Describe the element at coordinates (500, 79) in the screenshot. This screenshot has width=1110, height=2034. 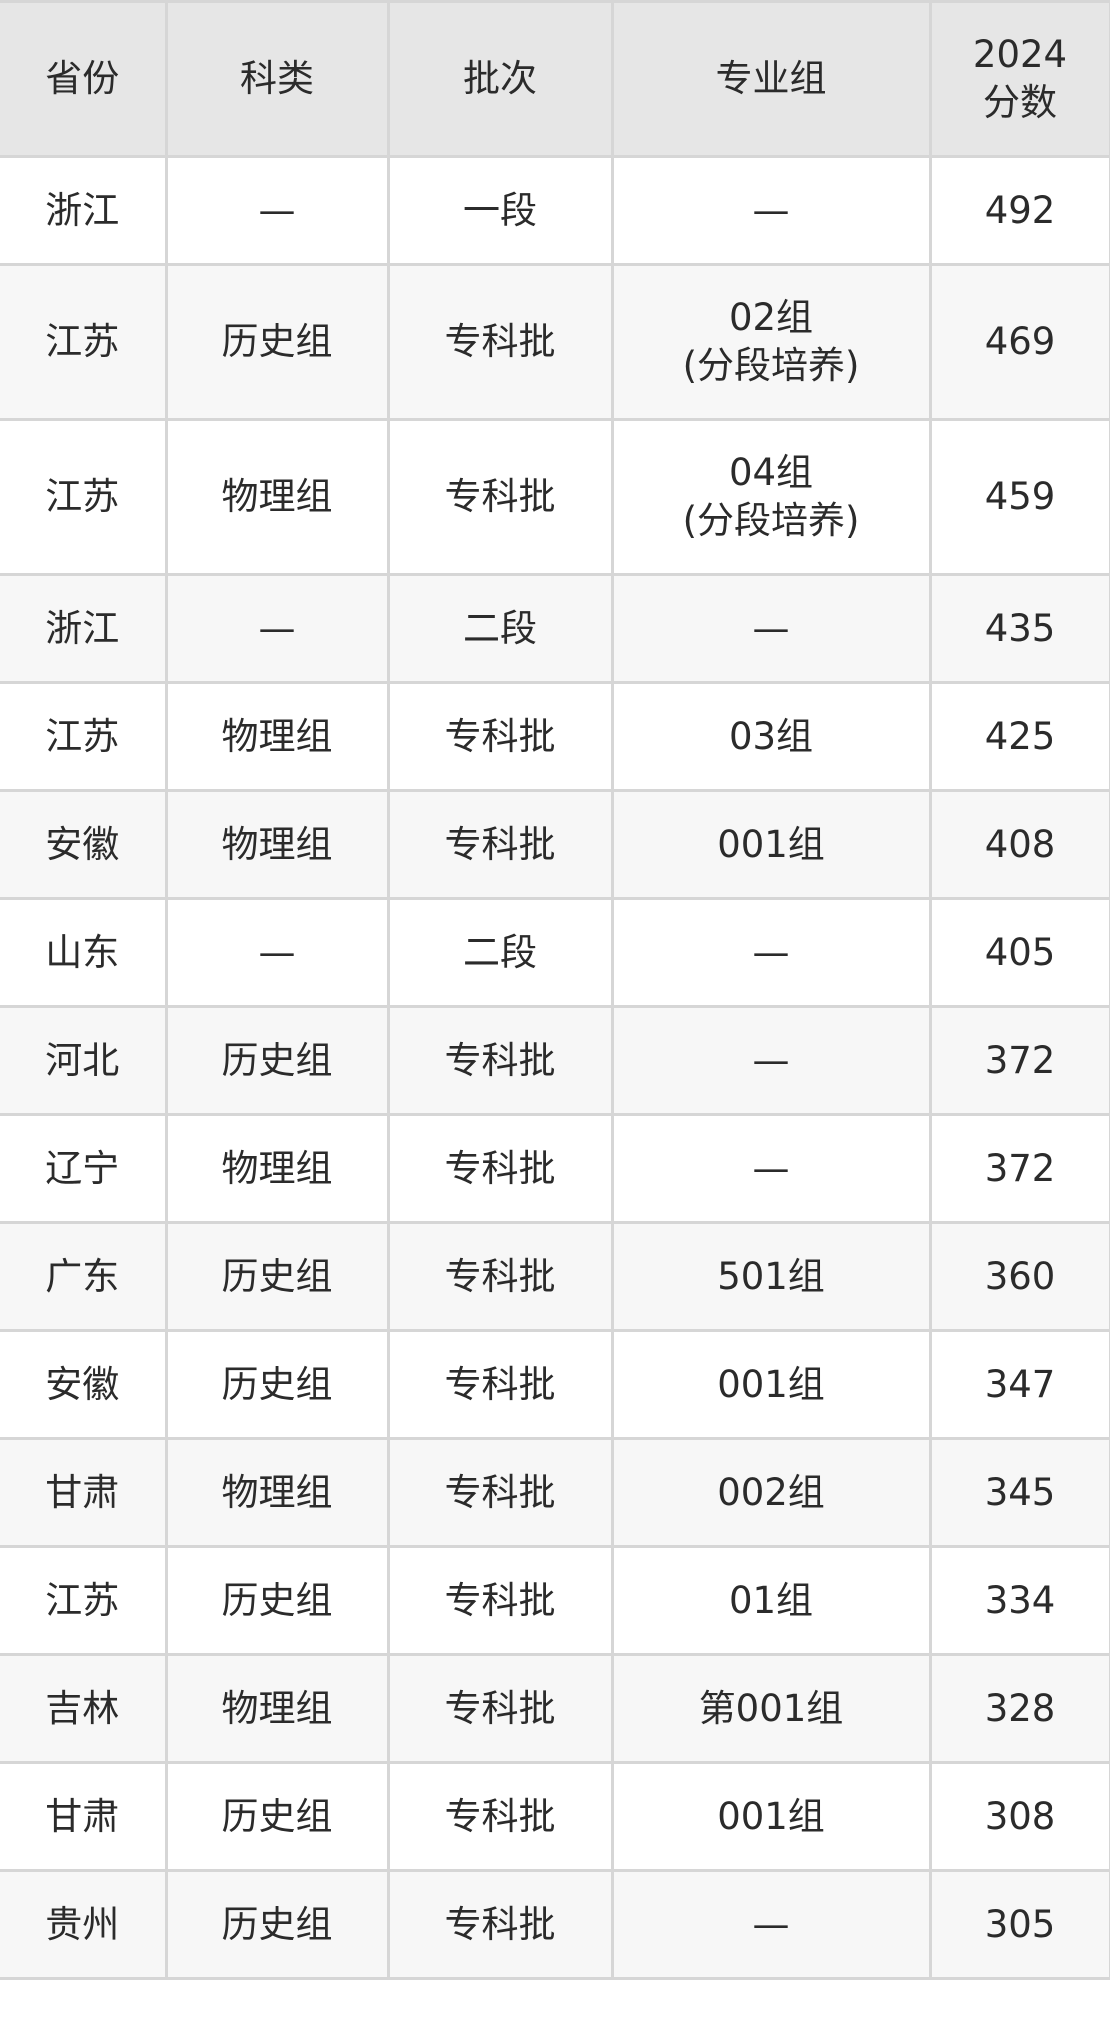
I see `header-batch: 批次` at that location.